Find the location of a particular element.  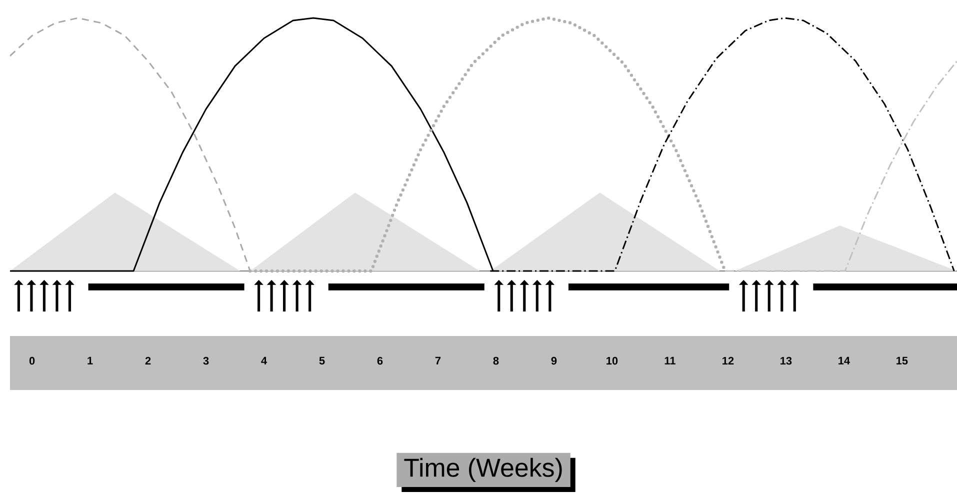

x-tick-label: 5 is located at coordinates (322, 360).